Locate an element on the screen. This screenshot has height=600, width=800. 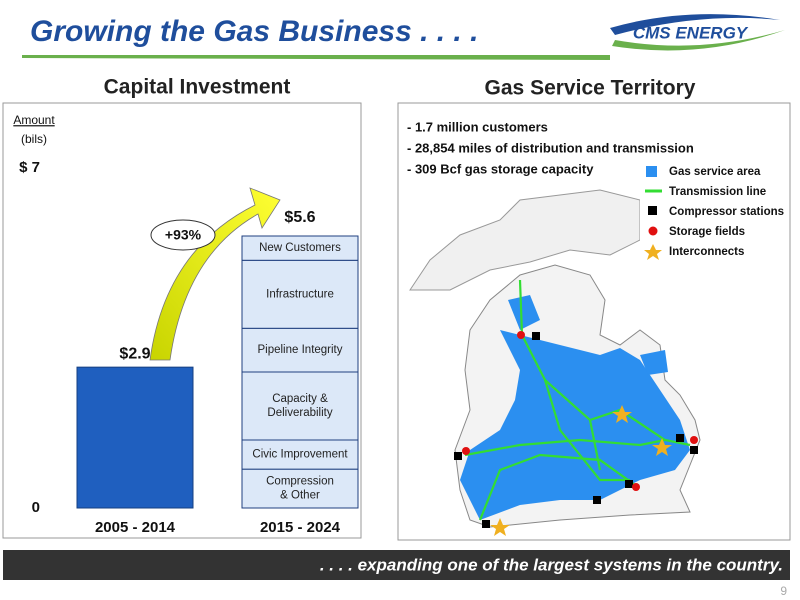
y-axis-label: (bils) is located at coordinates (34, 139).